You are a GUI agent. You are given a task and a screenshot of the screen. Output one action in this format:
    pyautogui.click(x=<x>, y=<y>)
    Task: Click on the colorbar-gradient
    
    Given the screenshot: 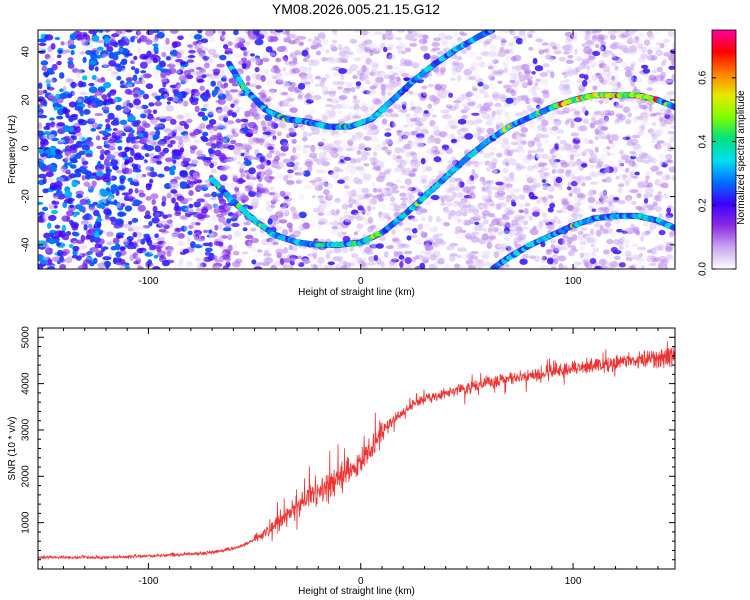 What is the action you would take?
    pyautogui.click(x=724, y=149)
    